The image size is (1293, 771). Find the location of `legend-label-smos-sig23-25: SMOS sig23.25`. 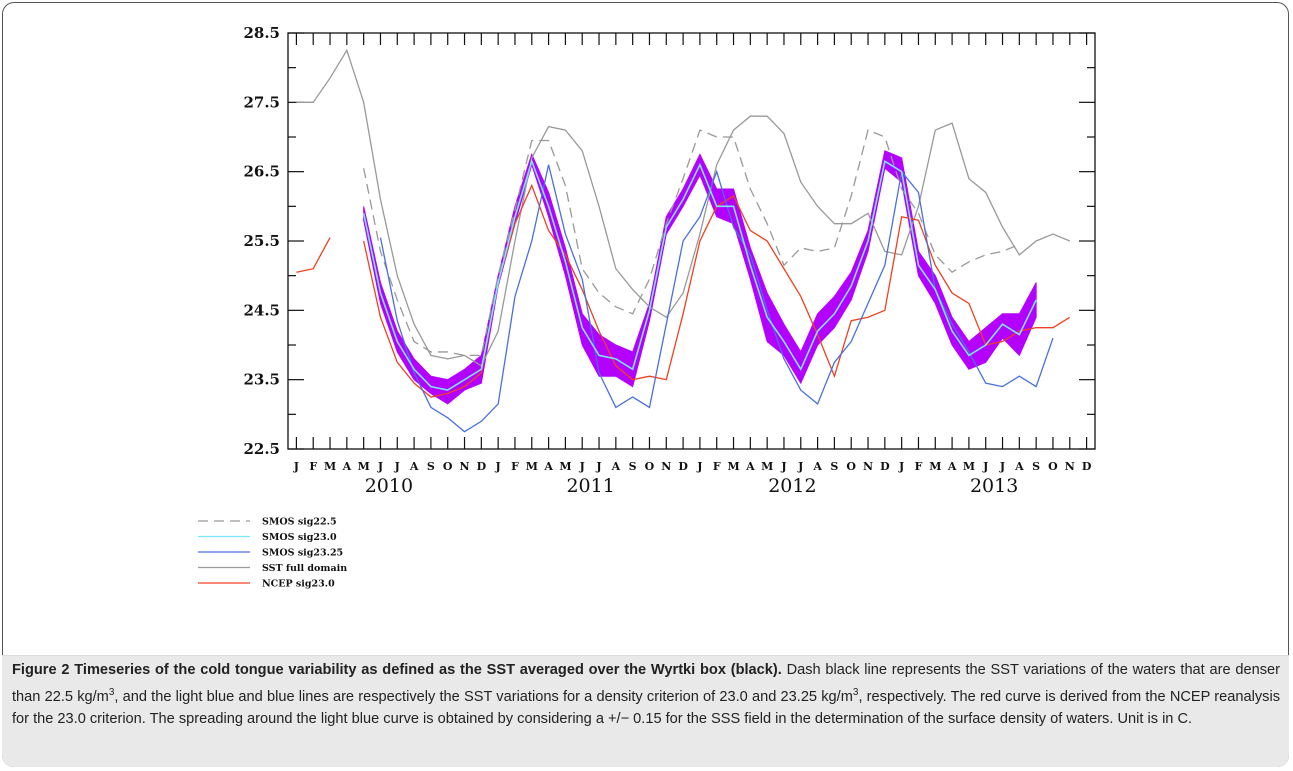

legend-label-smos-sig23-25: SMOS sig23.25 is located at coordinates (302, 553).